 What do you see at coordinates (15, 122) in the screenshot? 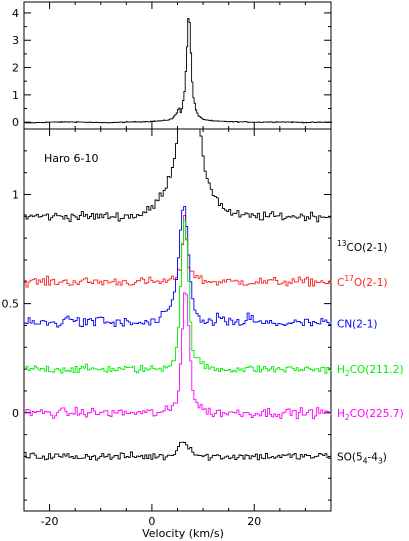
I see `top-y-tick-label: 0` at bounding box center [15, 122].